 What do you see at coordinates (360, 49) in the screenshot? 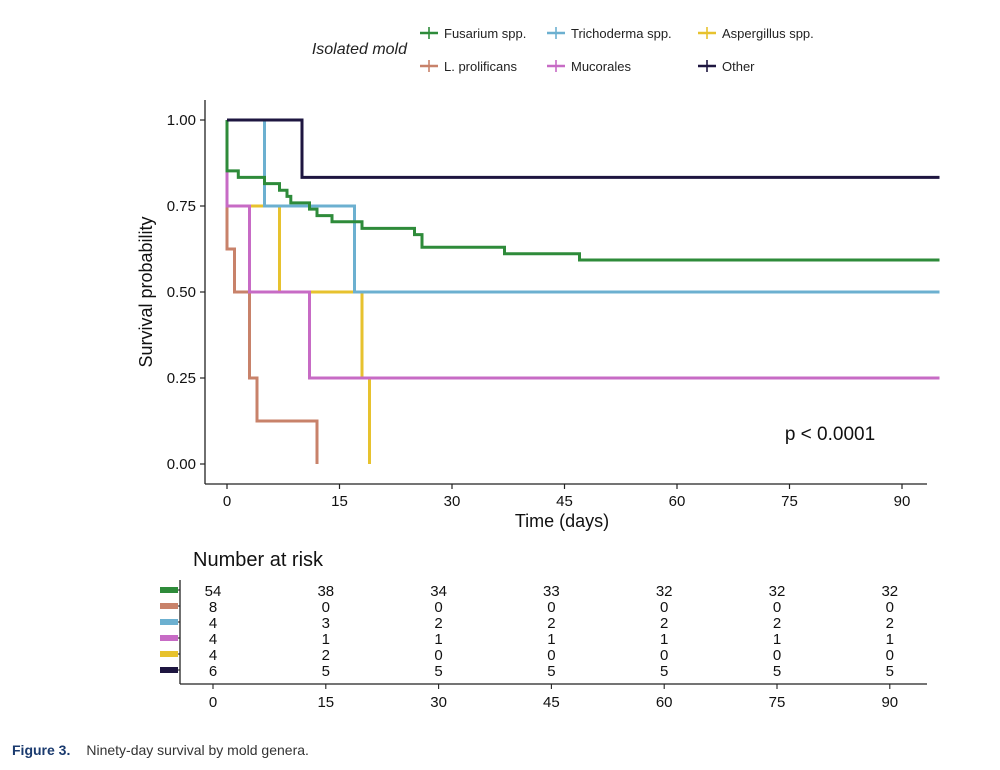
I see `legend-title: Isolated mold` at bounding box center [360, 49].